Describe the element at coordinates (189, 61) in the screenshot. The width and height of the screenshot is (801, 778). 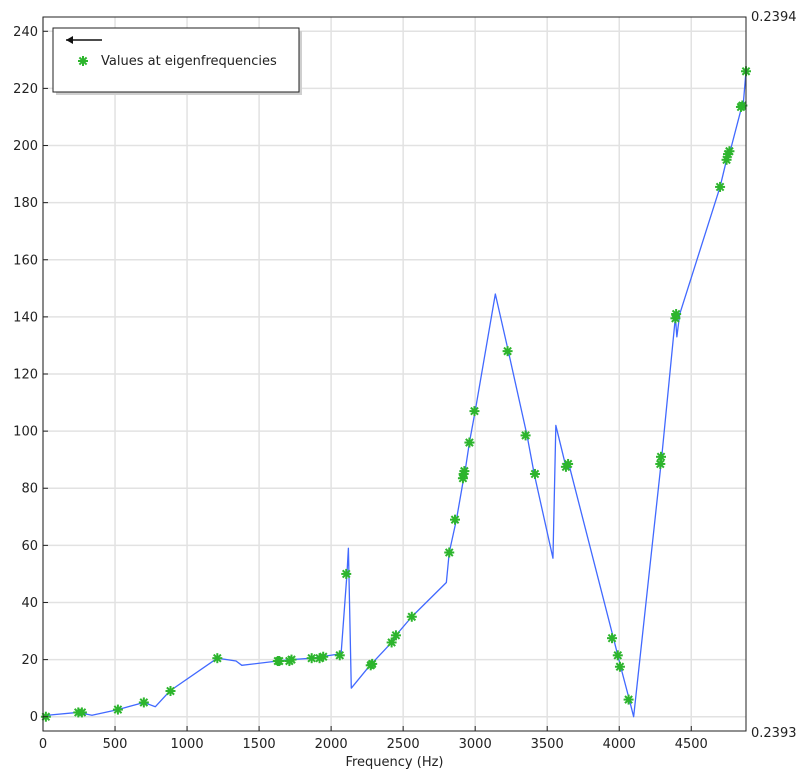
I see `legend-label-eigenfrequencies: Values at eigenfrequencies` at that location.